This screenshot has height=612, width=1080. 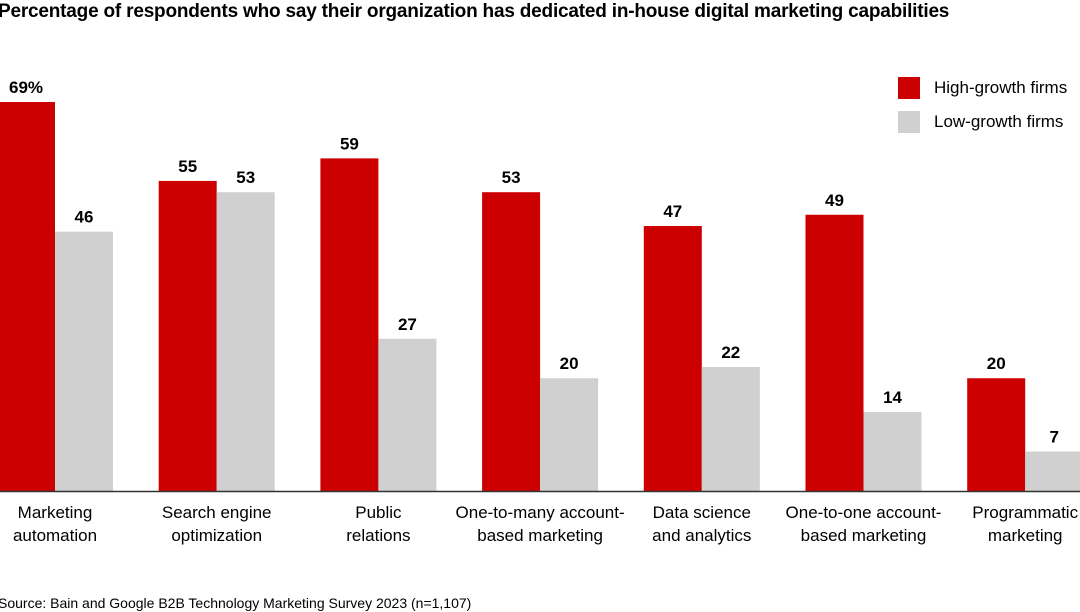 I want to click on legend-swatch-low-growth, so click(x=909, y=122).